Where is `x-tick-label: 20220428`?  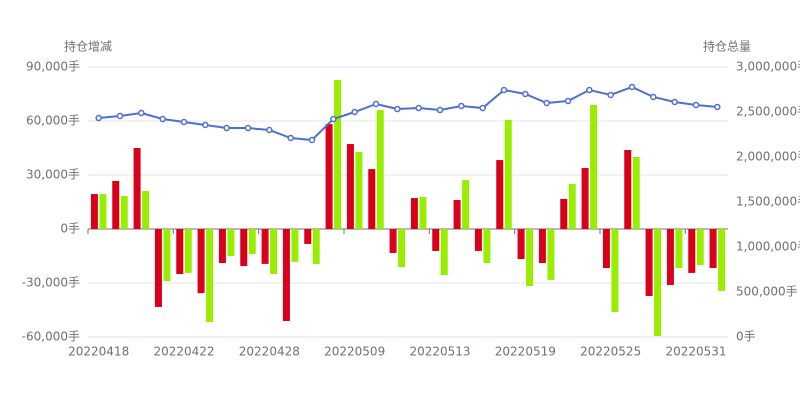 x-tick-label: 20220428 is located at coordinates (269, 352).